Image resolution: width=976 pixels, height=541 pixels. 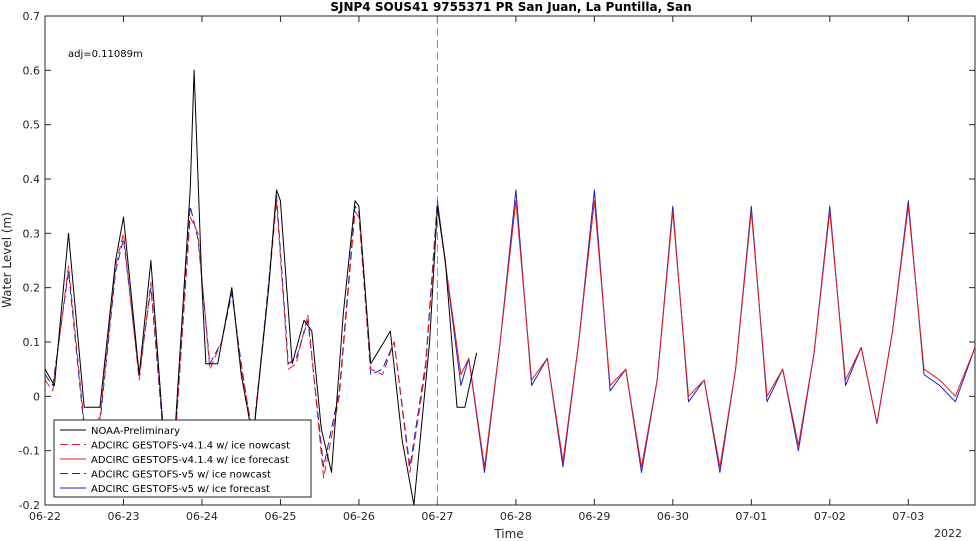 I want to click on legend-entry: NOAA-Preliminary, so click(x=135, y=431).